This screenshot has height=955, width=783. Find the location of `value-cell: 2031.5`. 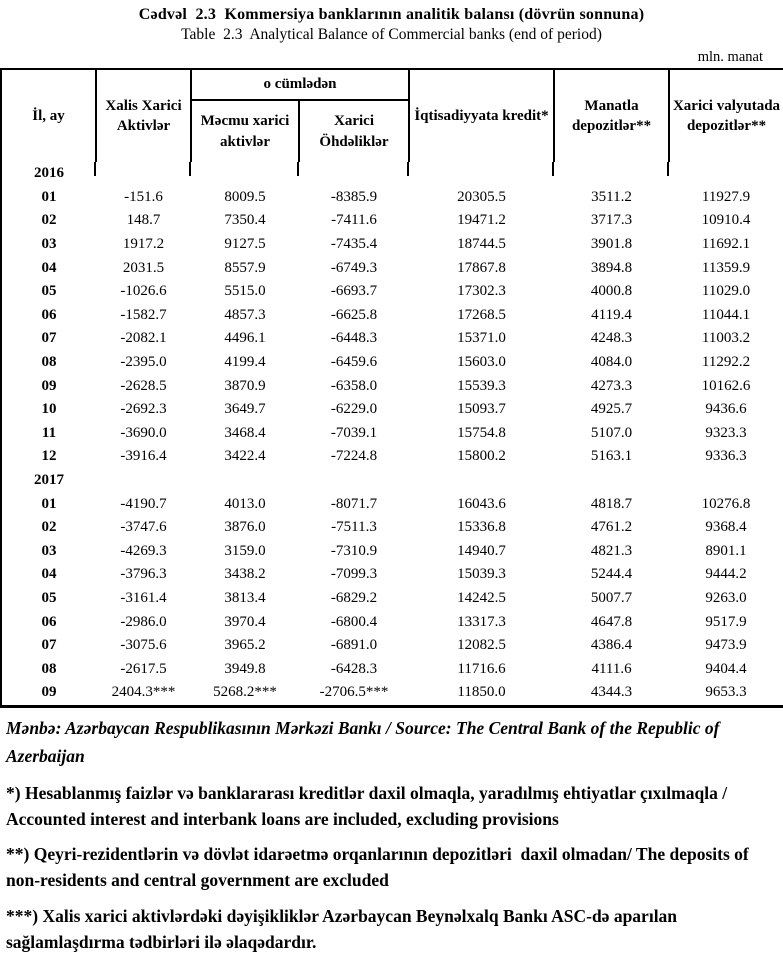

value-cell: 2031.5 is located at coordinates (143, 267).